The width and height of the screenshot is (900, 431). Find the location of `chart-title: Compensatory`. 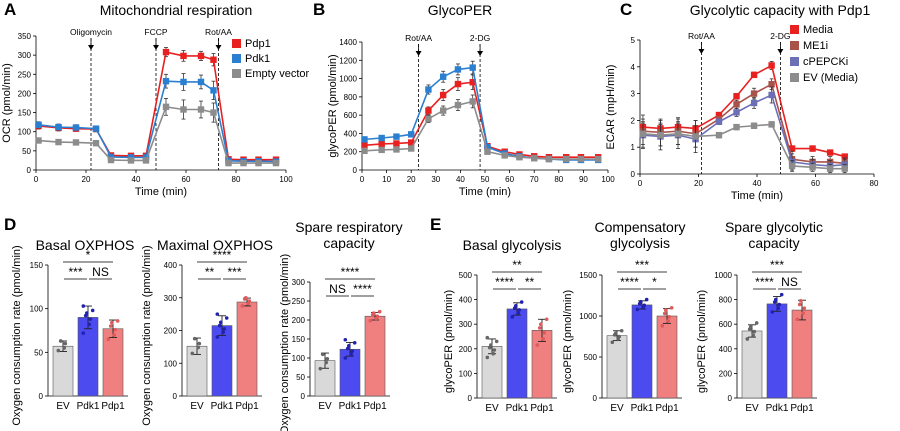

chart-title: Compensatory is located at coordinates (639, 227).